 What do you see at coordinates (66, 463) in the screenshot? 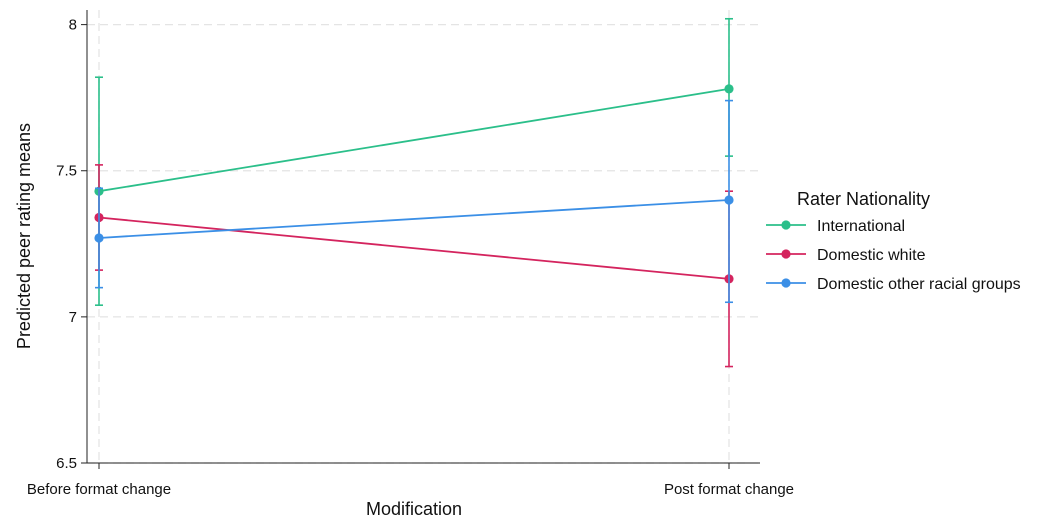
I see `y-tick-label: 6.5` at bounding box center [66, 463].